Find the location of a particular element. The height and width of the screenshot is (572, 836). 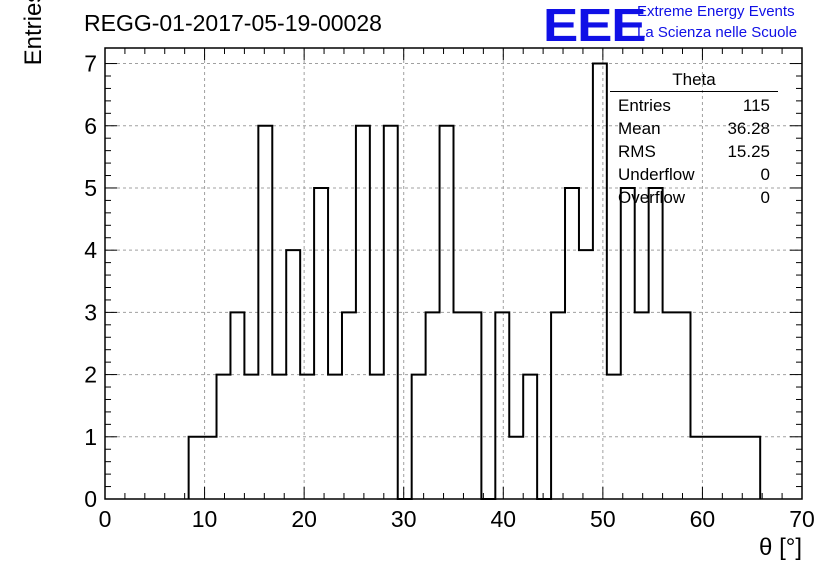

stats-row-overflow: Overflow 0 is located at coordinates (694, 197).